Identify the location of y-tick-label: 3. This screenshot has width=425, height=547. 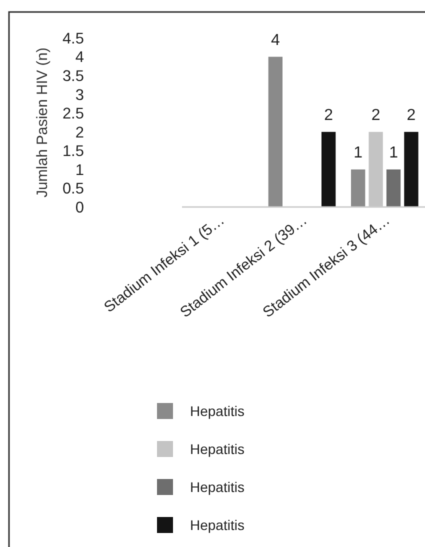
(79, 95).